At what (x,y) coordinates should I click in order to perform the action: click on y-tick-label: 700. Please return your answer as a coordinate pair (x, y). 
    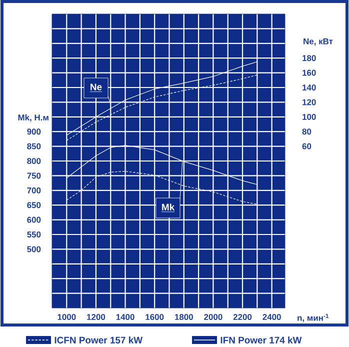
    Looking at the image, I should click on (34, 190).